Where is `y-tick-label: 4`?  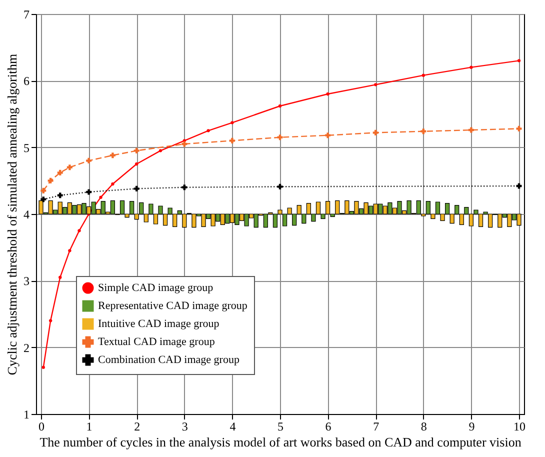
y-tick-label: 4 is located at coordinates (27, 215).